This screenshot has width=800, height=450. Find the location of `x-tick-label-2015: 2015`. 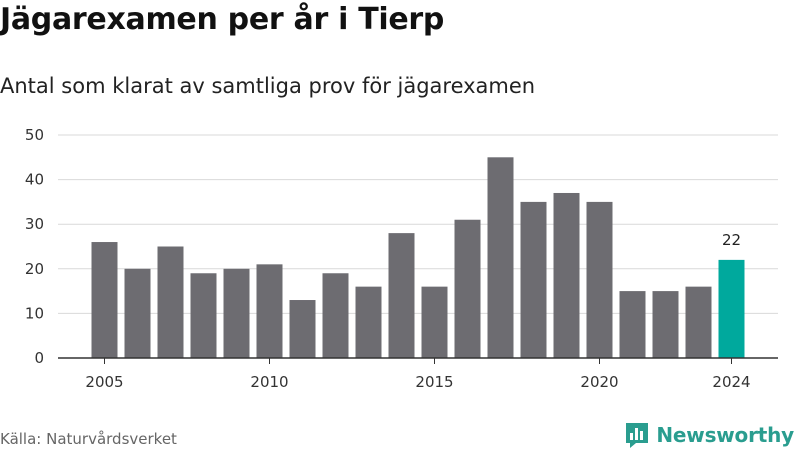

x-tick-label-2015: 2015 is located at coordinates (434, 382).